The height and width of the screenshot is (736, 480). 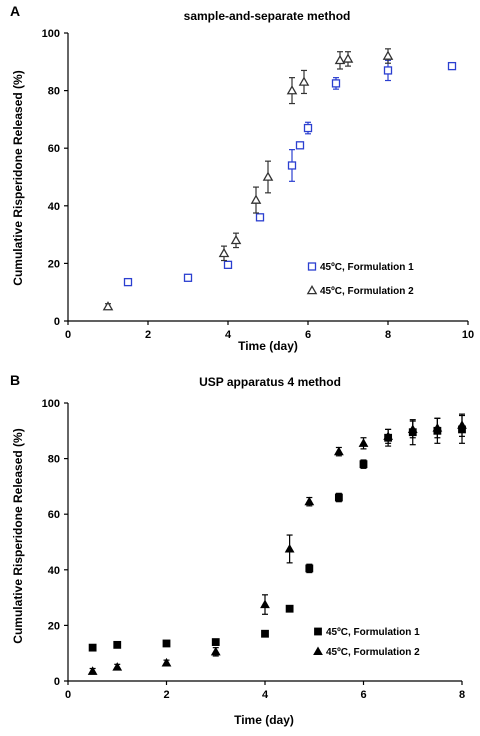 I want to click on panel-b-y-tick-label: 0, so click(x=57, y=682).